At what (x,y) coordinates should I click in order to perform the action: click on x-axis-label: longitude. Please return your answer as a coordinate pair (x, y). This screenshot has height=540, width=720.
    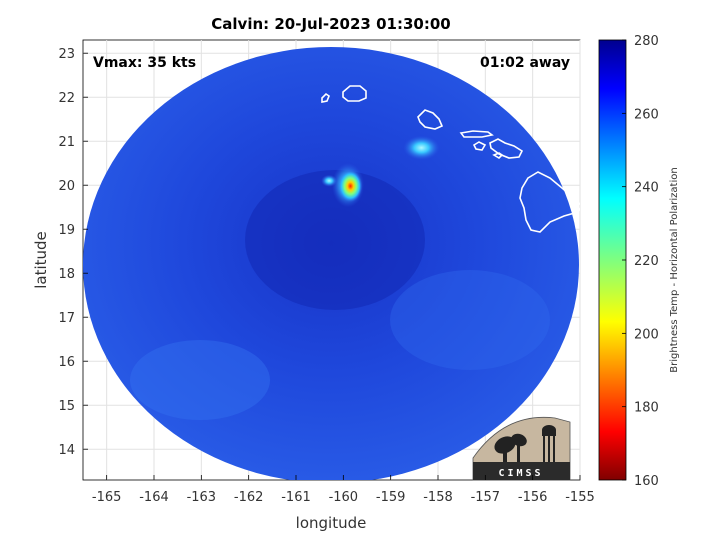
    Looking at the image, I should click on (331, 523).